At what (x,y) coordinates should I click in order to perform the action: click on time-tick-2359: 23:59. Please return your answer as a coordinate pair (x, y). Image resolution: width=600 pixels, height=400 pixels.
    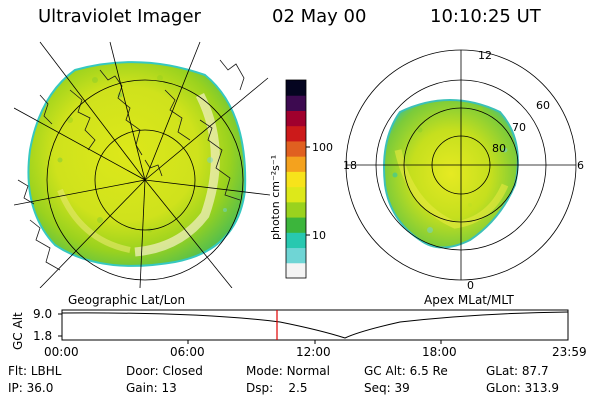
    Looking at the image, I should click on (569, 352).